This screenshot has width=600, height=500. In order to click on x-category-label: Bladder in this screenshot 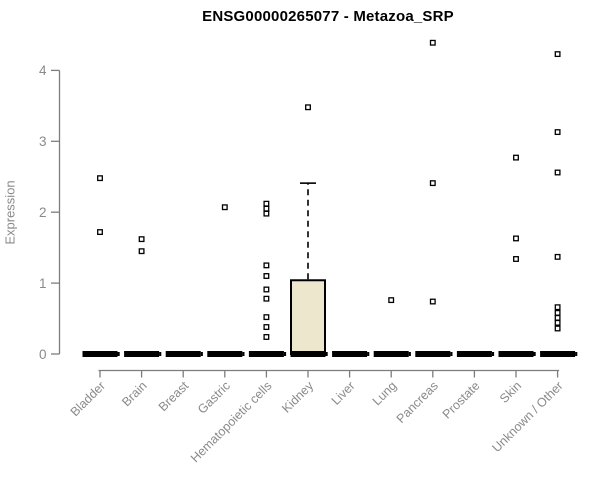, I will do `click(88, 399)`.